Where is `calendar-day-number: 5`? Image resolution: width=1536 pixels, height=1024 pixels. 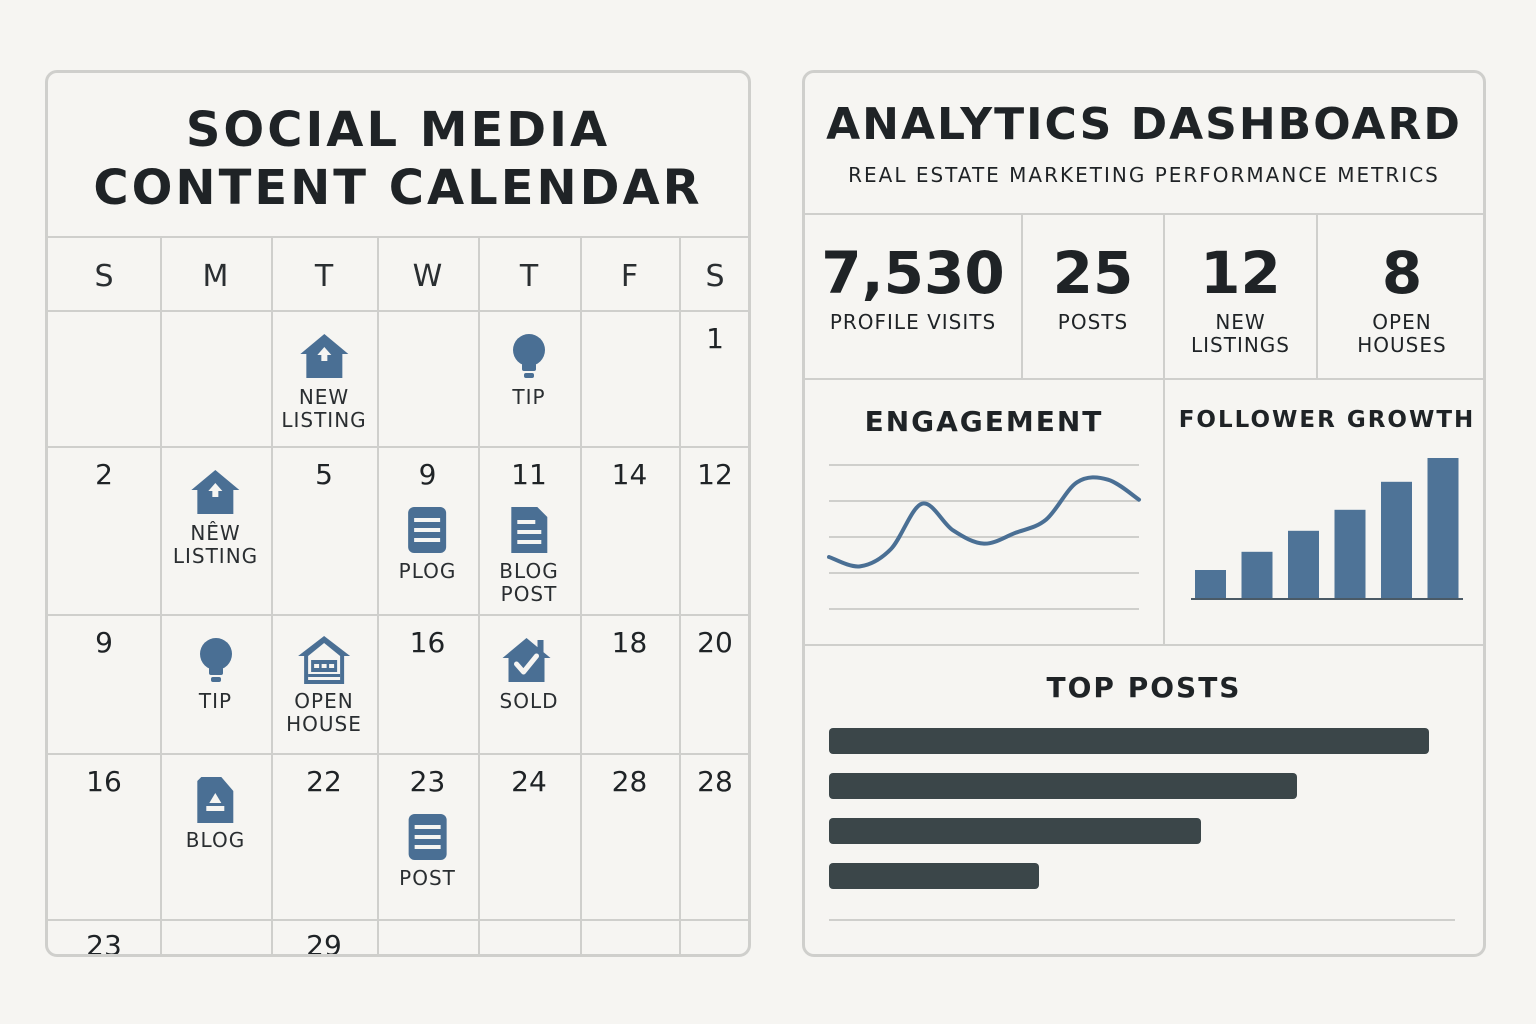
calendar-day-number: 5 is located at coordinates (324, 474).